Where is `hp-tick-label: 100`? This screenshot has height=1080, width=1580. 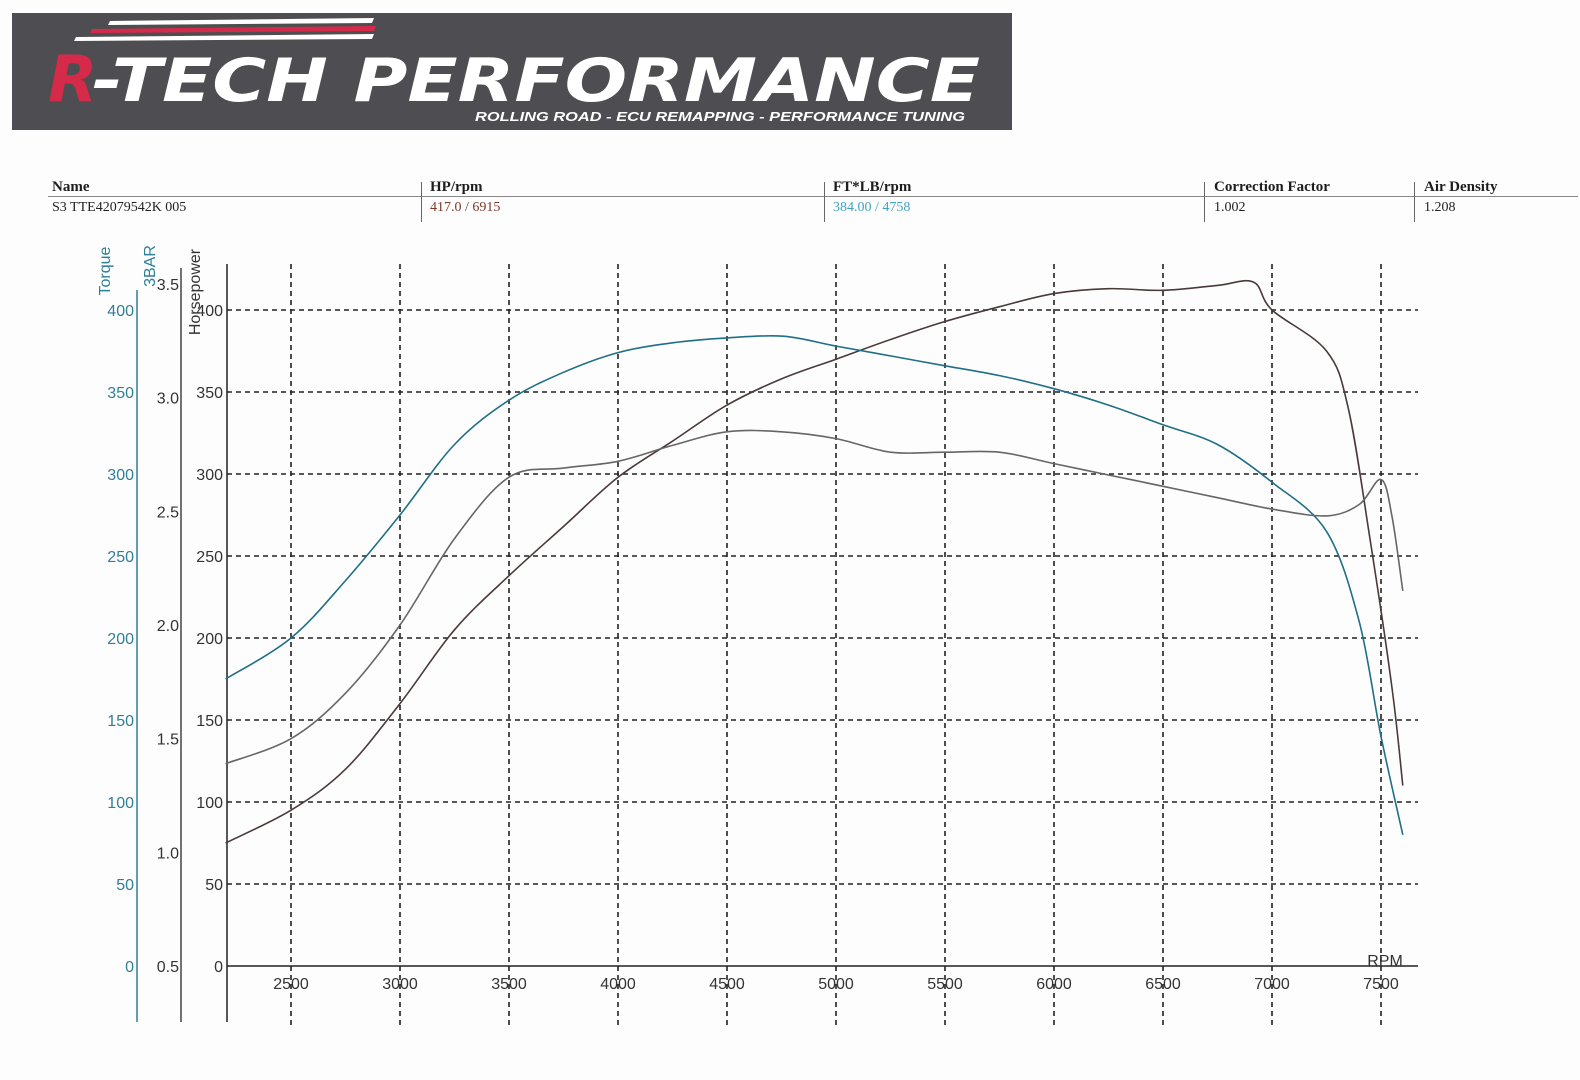
hp-tick-label: 100 is located at coordinates (209, 803).